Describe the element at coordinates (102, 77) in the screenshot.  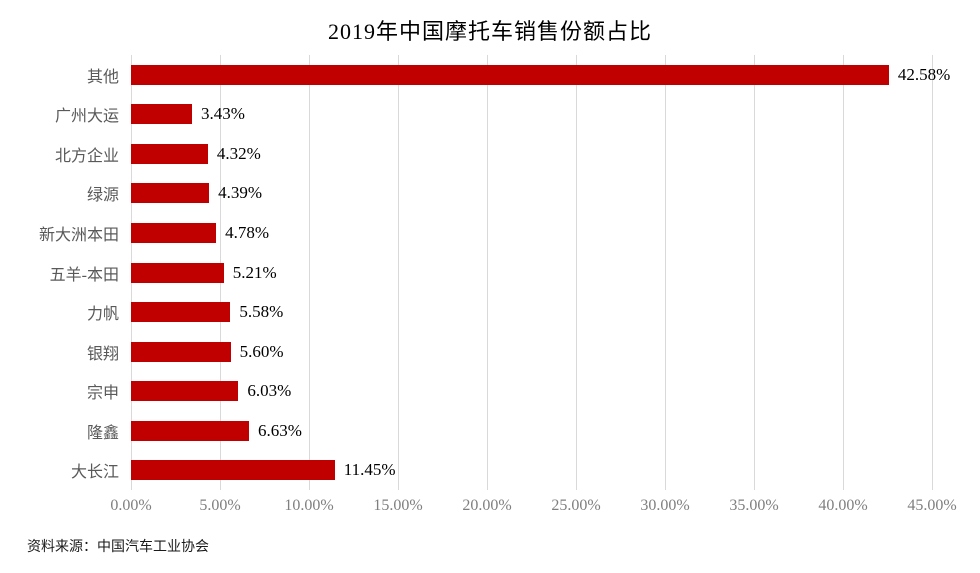
I see `category-label: 其他` at that location.